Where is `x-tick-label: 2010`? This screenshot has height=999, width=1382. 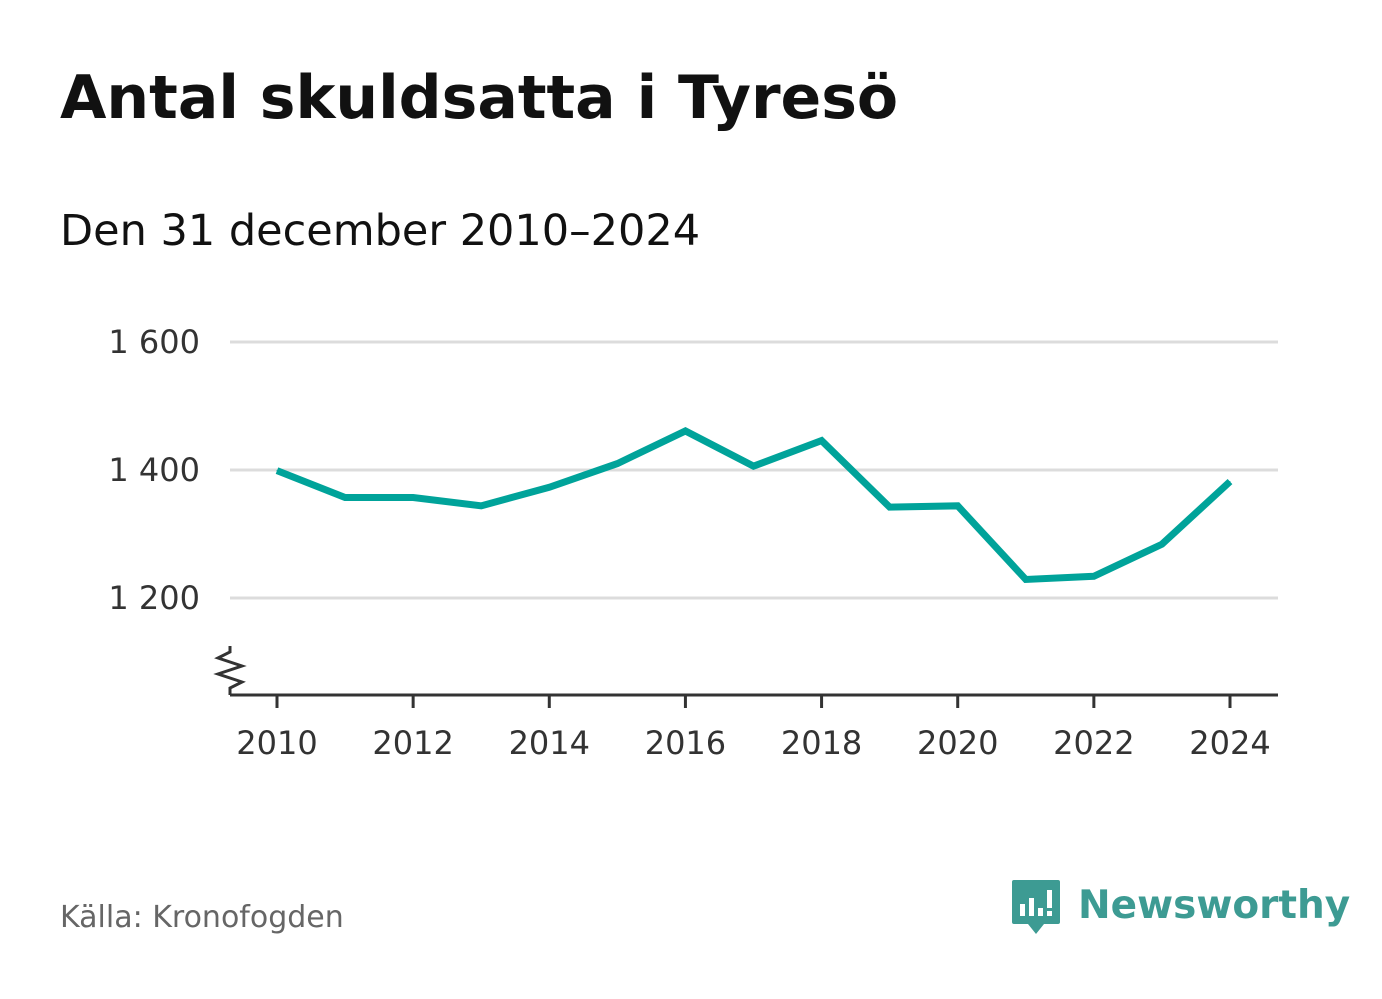 x-tick-label: 2010 is located at coordinates (276, 743).